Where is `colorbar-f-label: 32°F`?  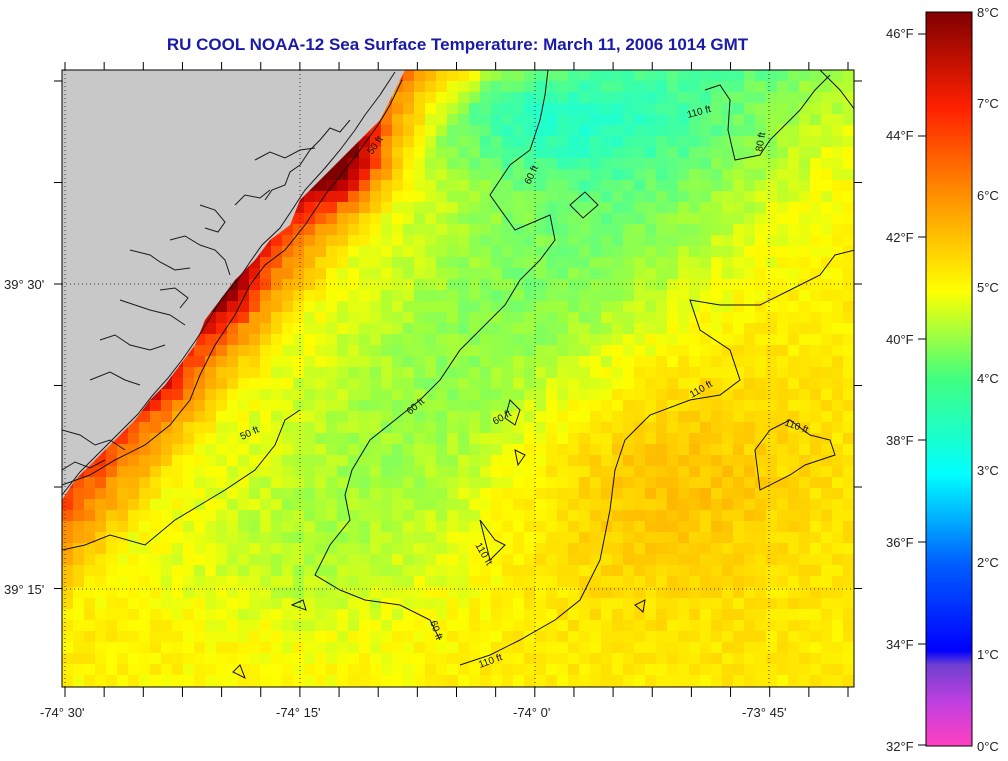 colorbar-f-label: 32°F is located at coordinates (900, 746).